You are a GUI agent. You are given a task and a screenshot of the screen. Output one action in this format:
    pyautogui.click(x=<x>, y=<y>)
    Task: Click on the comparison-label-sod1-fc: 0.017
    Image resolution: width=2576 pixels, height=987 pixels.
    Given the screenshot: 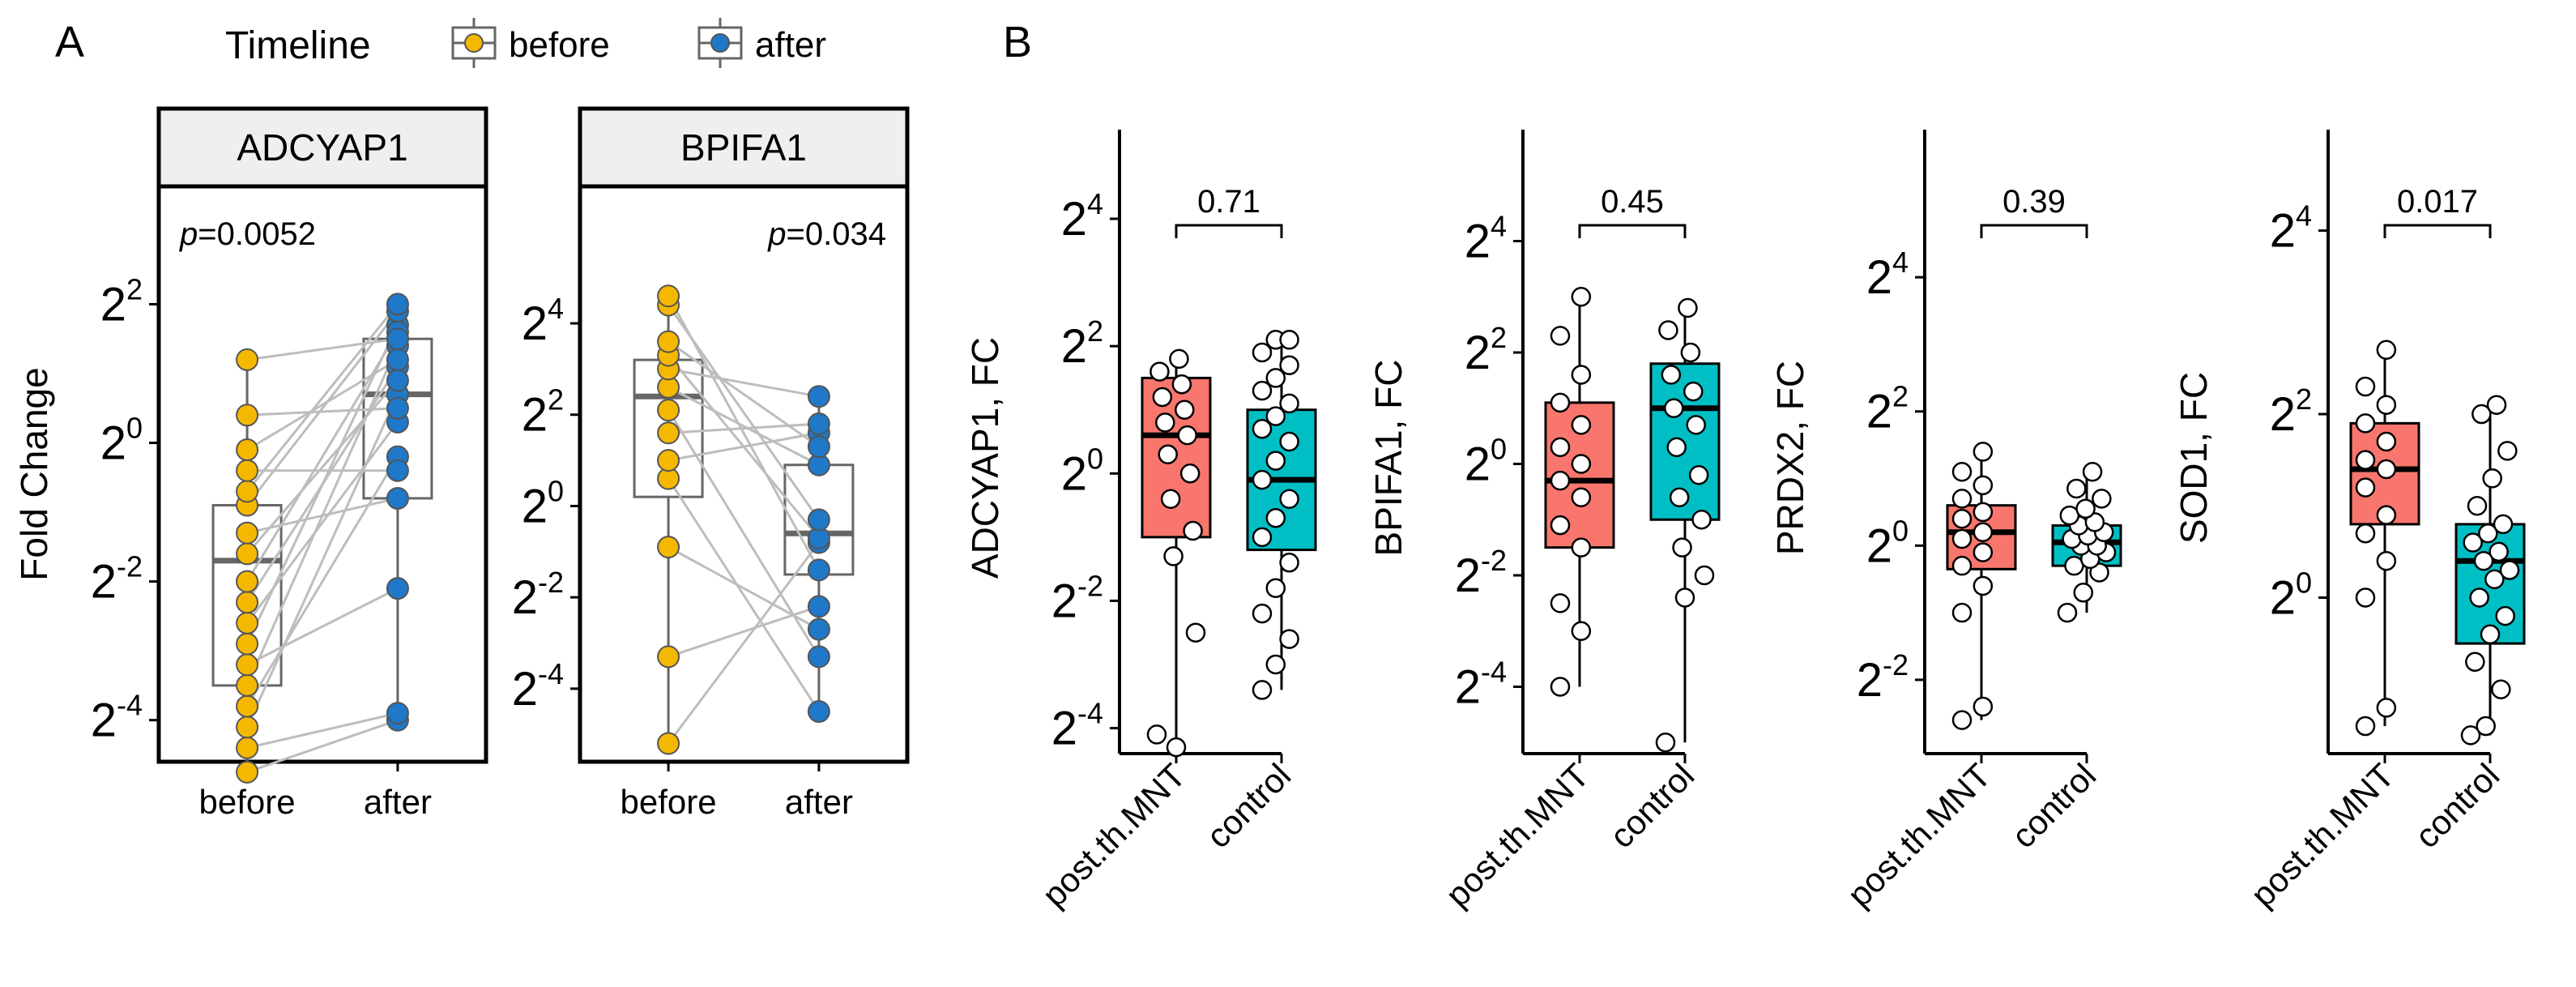 What is the action you would take?
    pyautogui.click(x=2438, y=202)
    